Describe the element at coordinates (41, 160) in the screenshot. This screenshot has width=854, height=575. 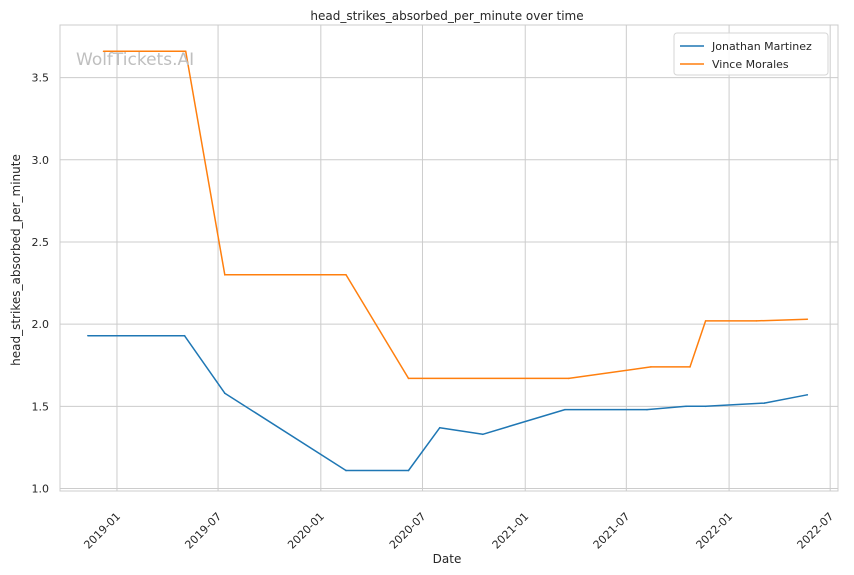
I see `y-tick-label: 3.0` at that location.